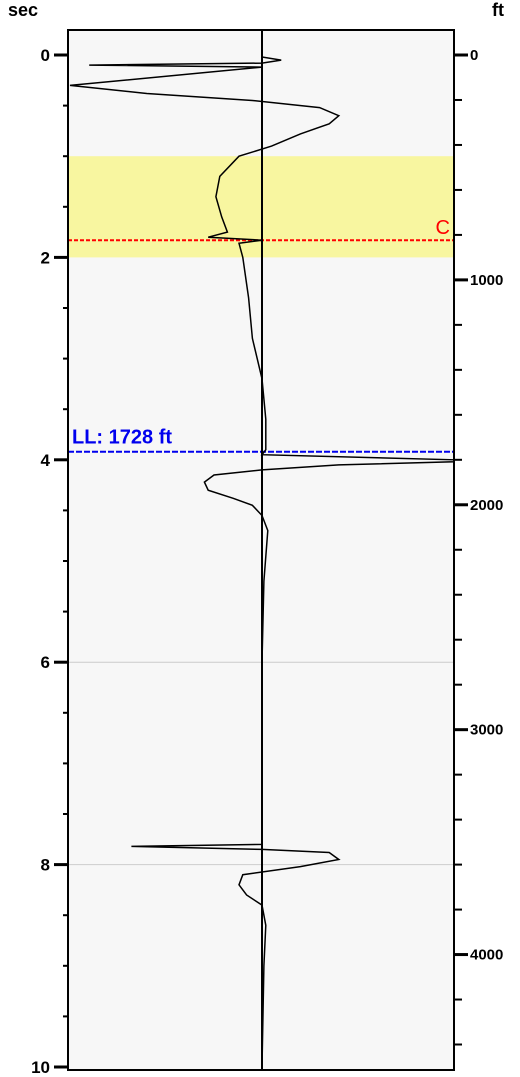  I want to click on left-tick-label: 4, so click(46, 460).